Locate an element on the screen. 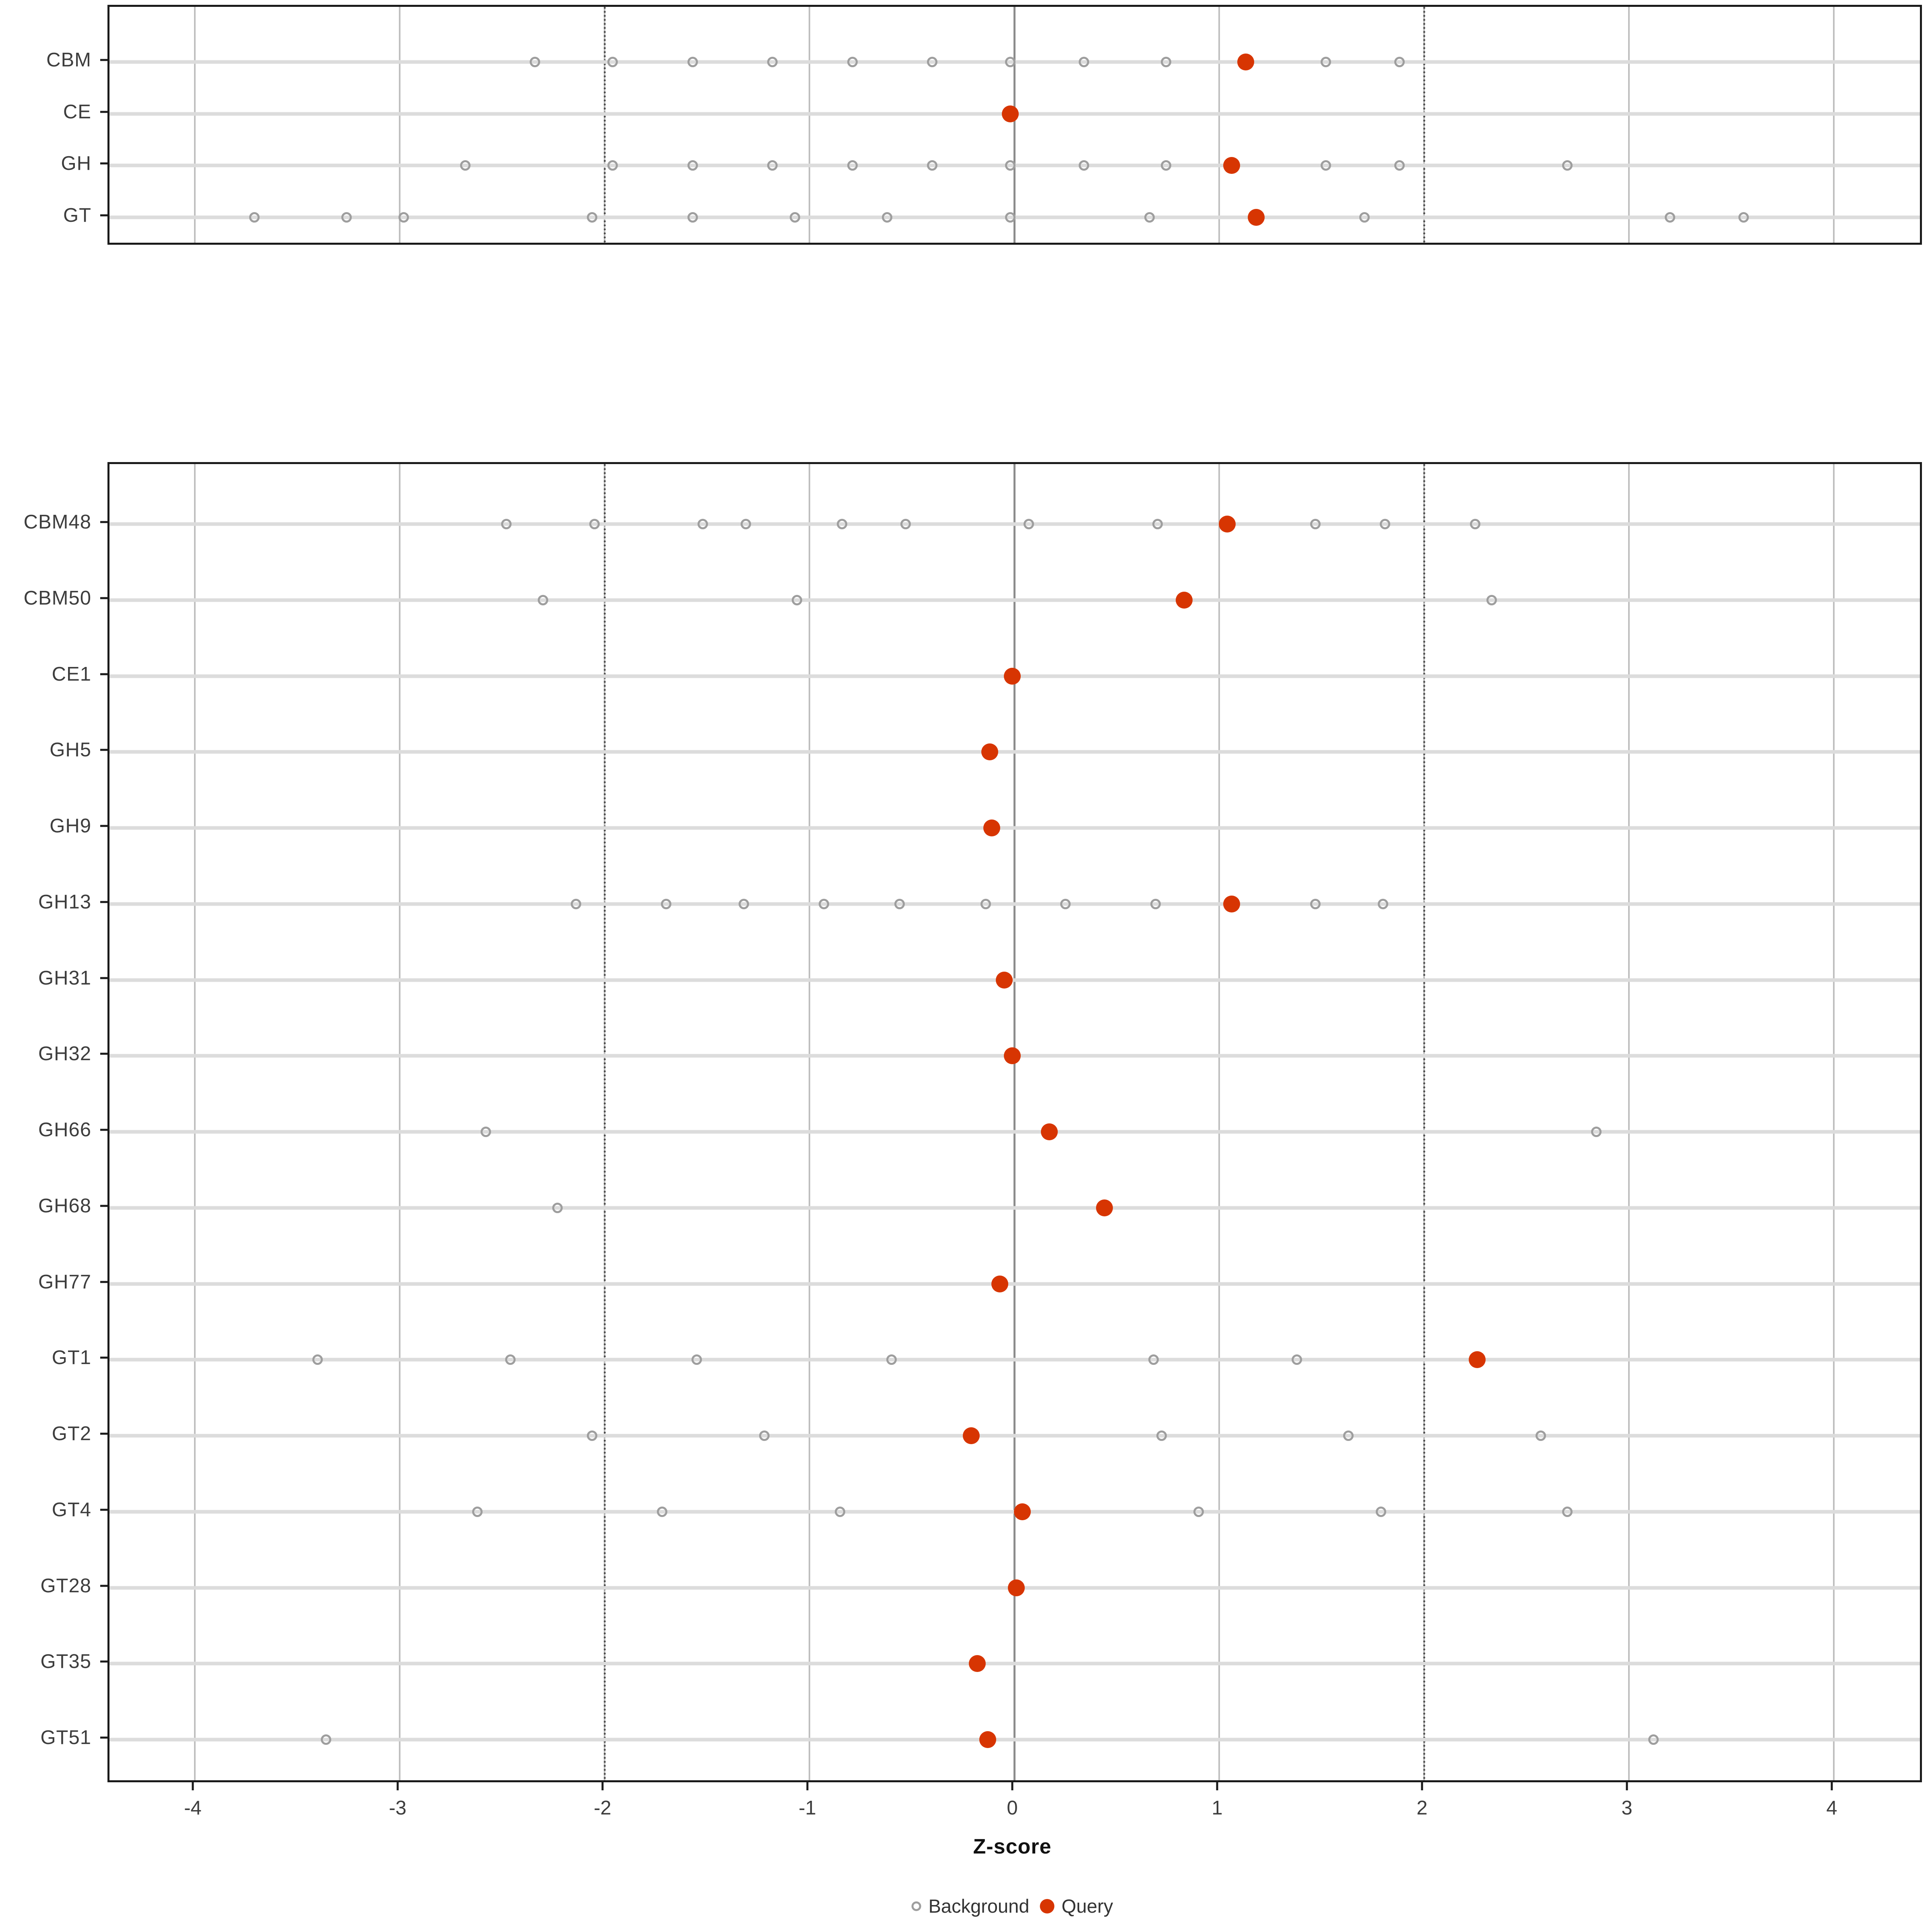  x-axis-tick-label: 2 is located at coordinates (1422, 1808).